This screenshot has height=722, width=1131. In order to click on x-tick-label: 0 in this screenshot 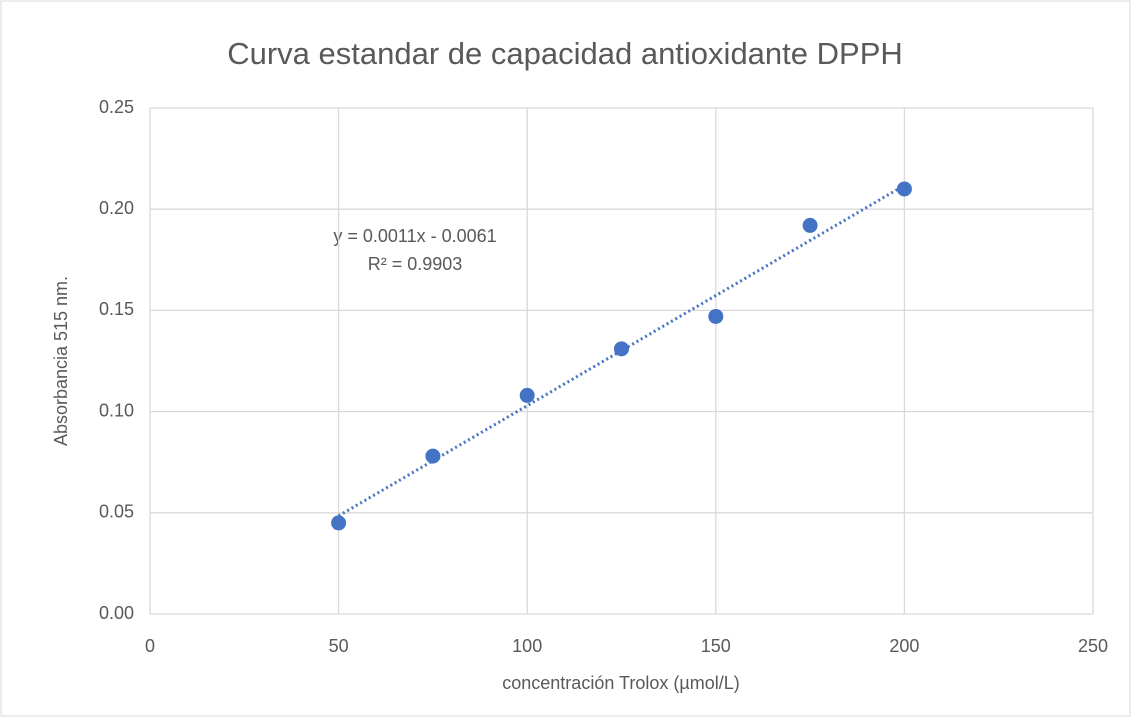, I will do `click(150, 646)`.